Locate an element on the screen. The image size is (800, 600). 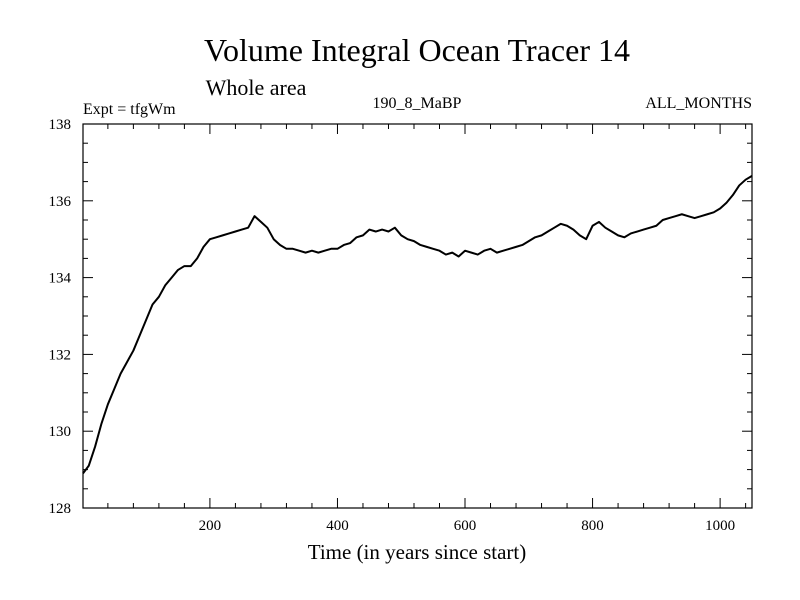
y-tick-label: 138 is located at coordinates (60, 125).